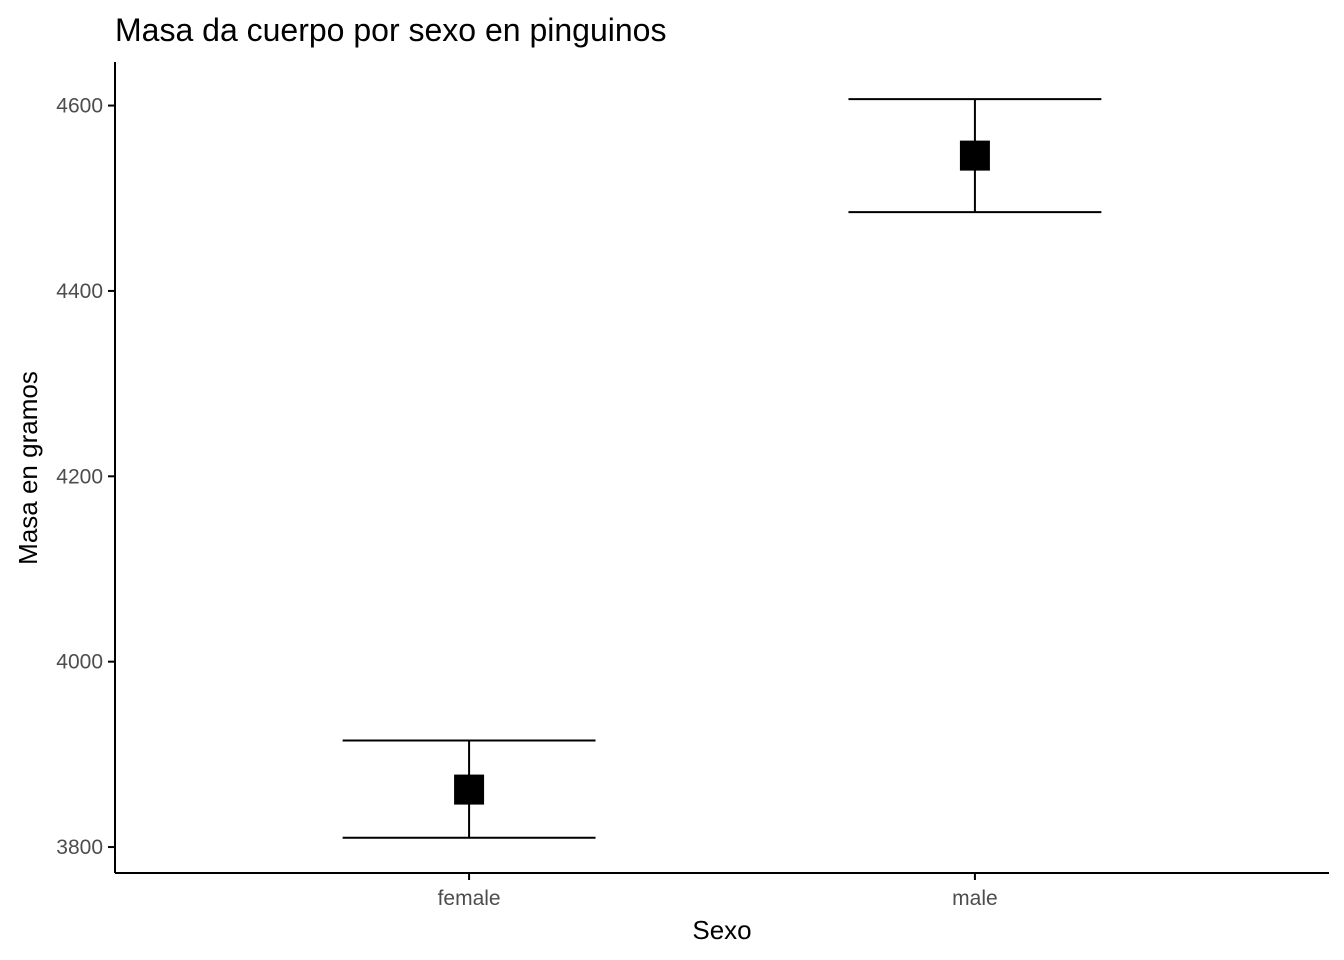 Image resolution: width=1344 pixels, height=960 pixels. What do you see at coordinates (79, 476) in the screenshot?
I see `y-tick-label: 4200` at bounding box center [79, 476].